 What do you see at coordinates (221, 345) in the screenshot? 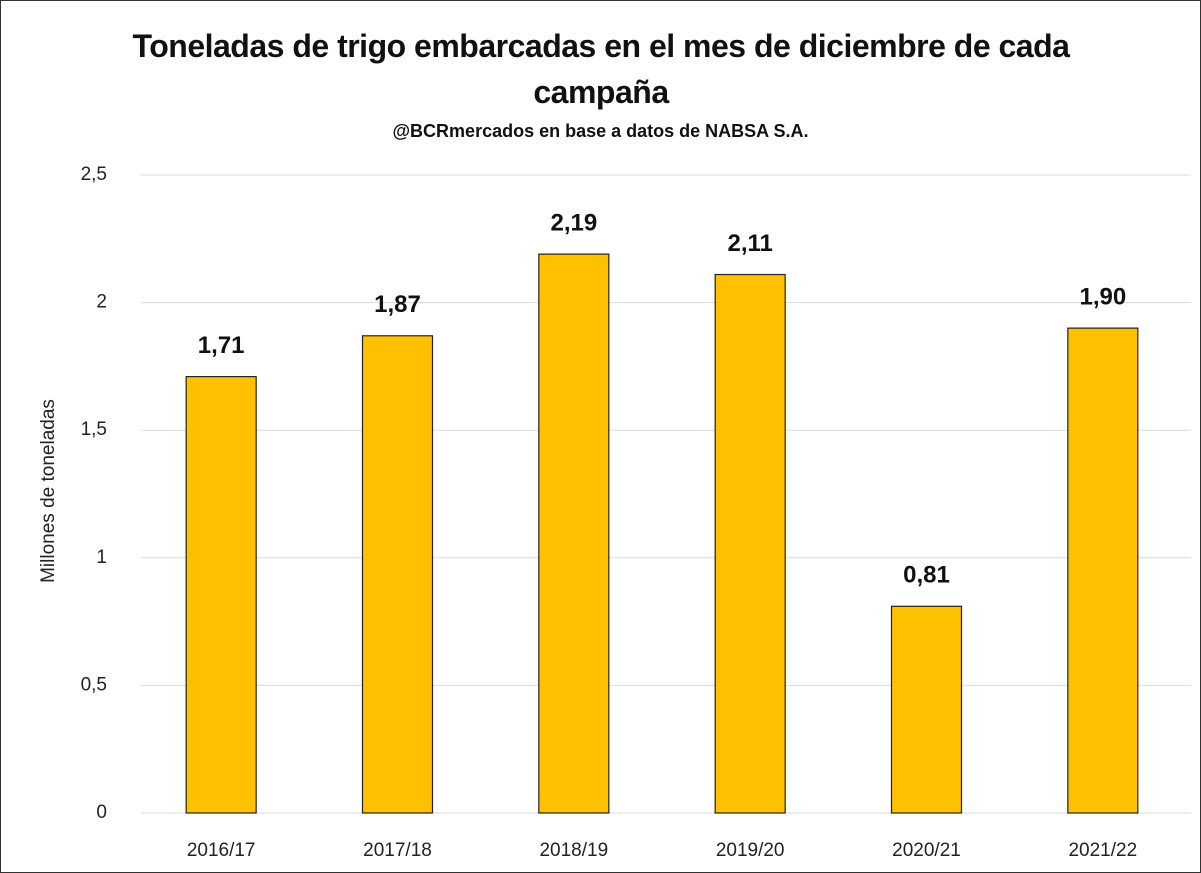
I see `value-label: 1,71` at bounding box center [221, 345].